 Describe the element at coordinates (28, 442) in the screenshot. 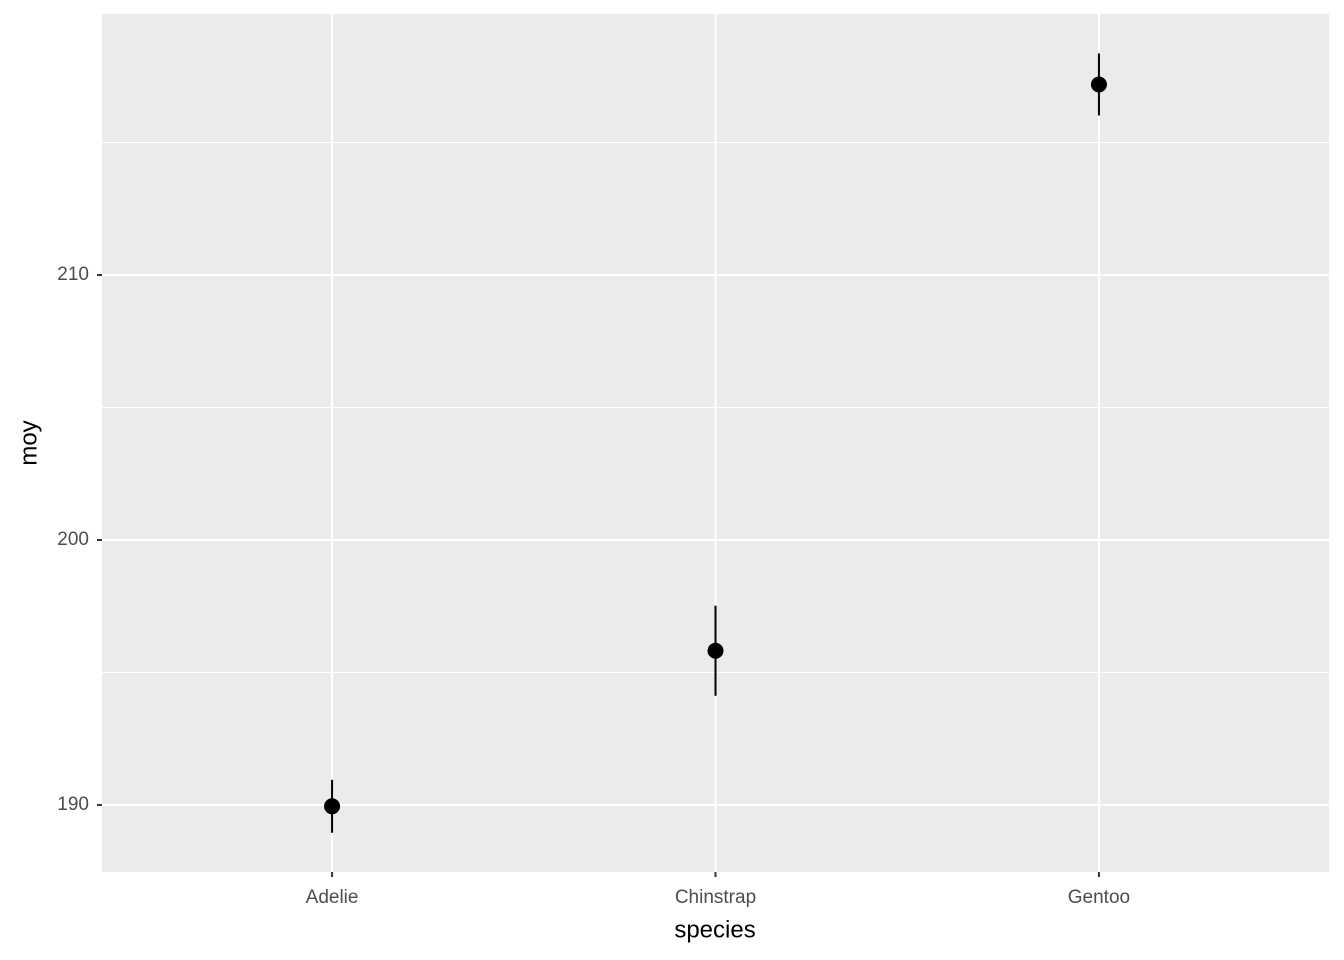

I see `y-axis-title: moy` at that location.